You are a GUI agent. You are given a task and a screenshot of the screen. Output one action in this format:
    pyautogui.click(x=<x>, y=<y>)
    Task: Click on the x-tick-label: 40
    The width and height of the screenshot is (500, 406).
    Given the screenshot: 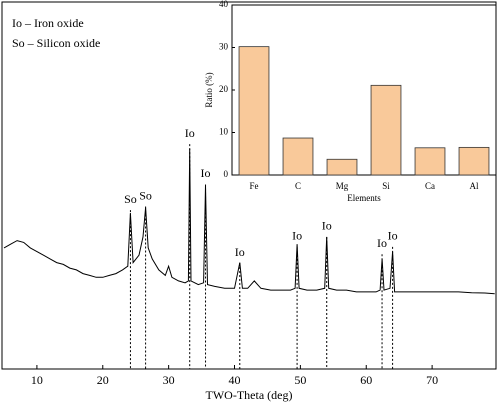 What is the action you would take?
    pyautogui.click(x=235, y=380)
    